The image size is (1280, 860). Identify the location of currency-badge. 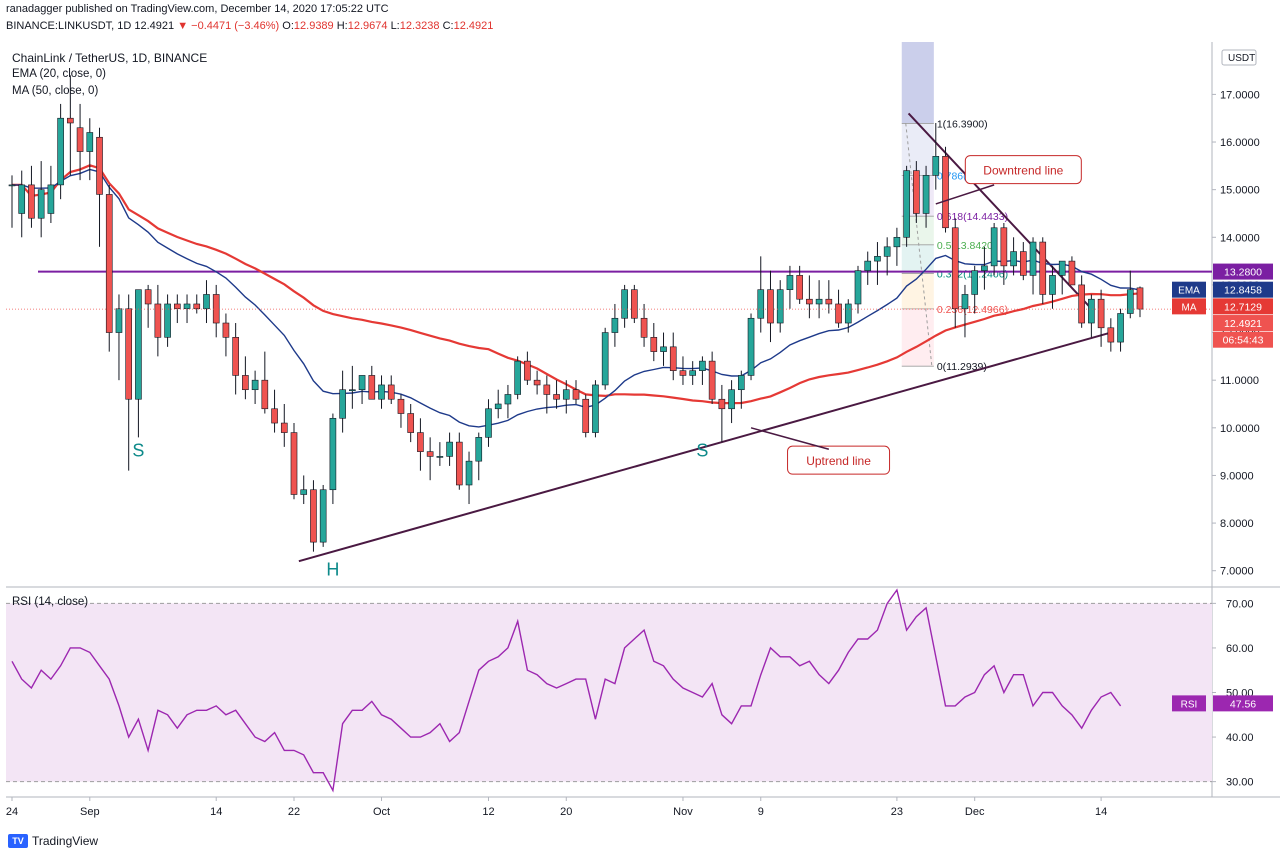
(1239, 57).